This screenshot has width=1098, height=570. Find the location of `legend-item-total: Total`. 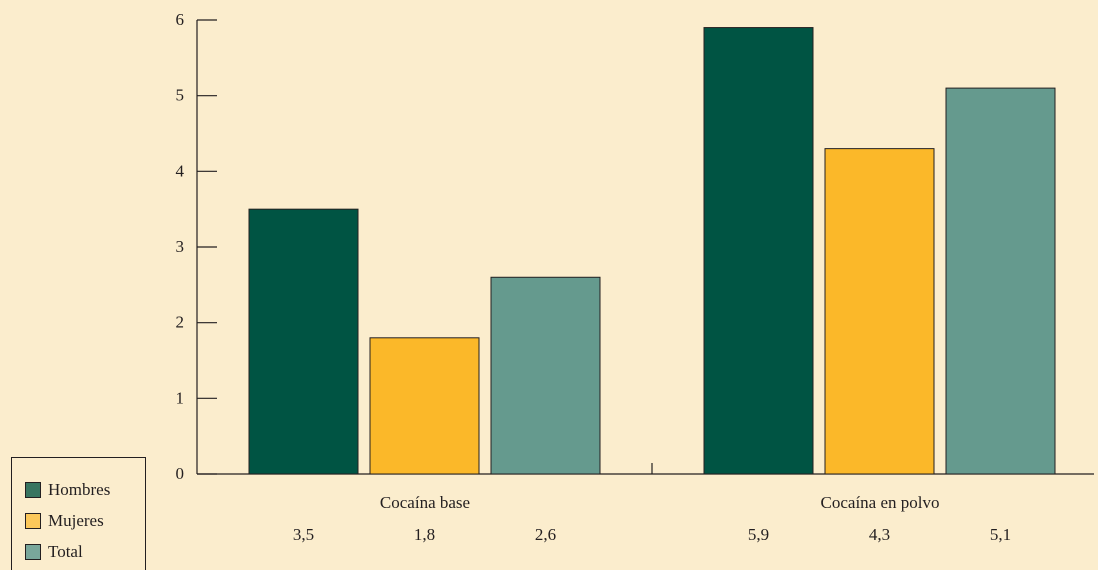

legend-item-total: Total is located at coordinates (85, 551).